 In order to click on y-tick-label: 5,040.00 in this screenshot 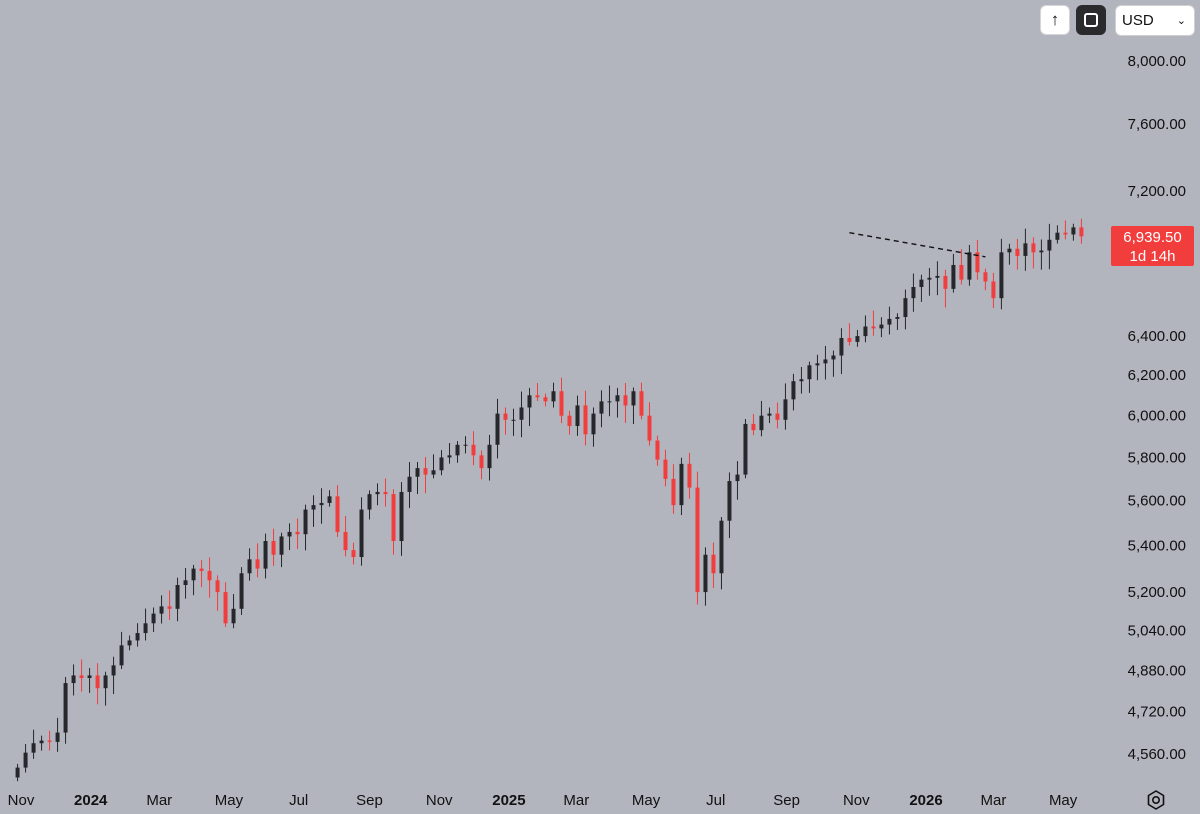, I will do `click(1157, 631)`.